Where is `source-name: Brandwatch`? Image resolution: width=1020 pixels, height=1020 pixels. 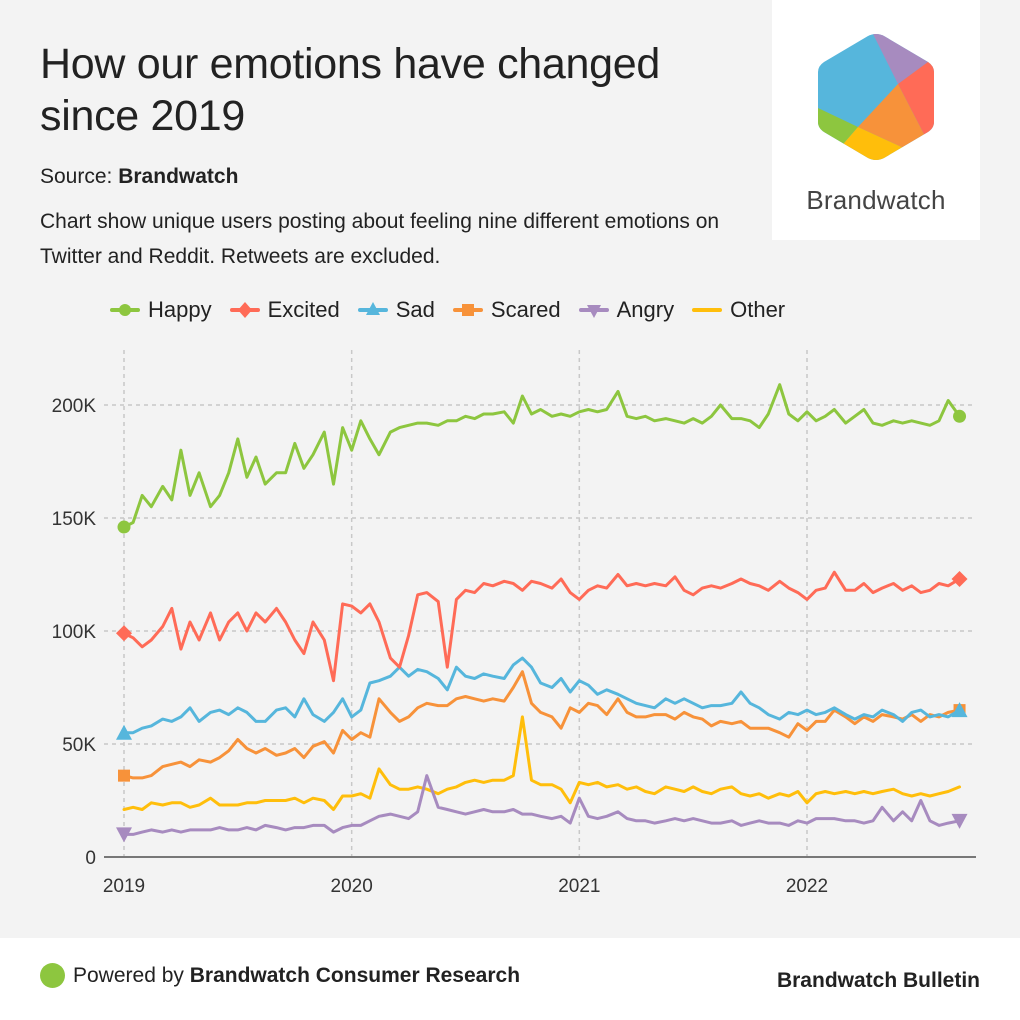 source-name: Brandwatch is located at coordinates (178, 176).